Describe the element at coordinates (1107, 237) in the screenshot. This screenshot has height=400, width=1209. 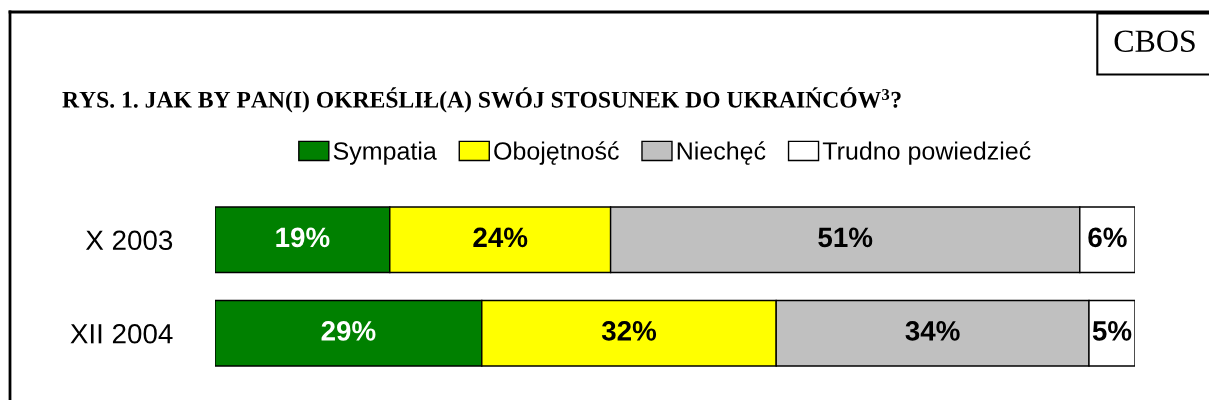
I see `data-label: 6%` at that location.